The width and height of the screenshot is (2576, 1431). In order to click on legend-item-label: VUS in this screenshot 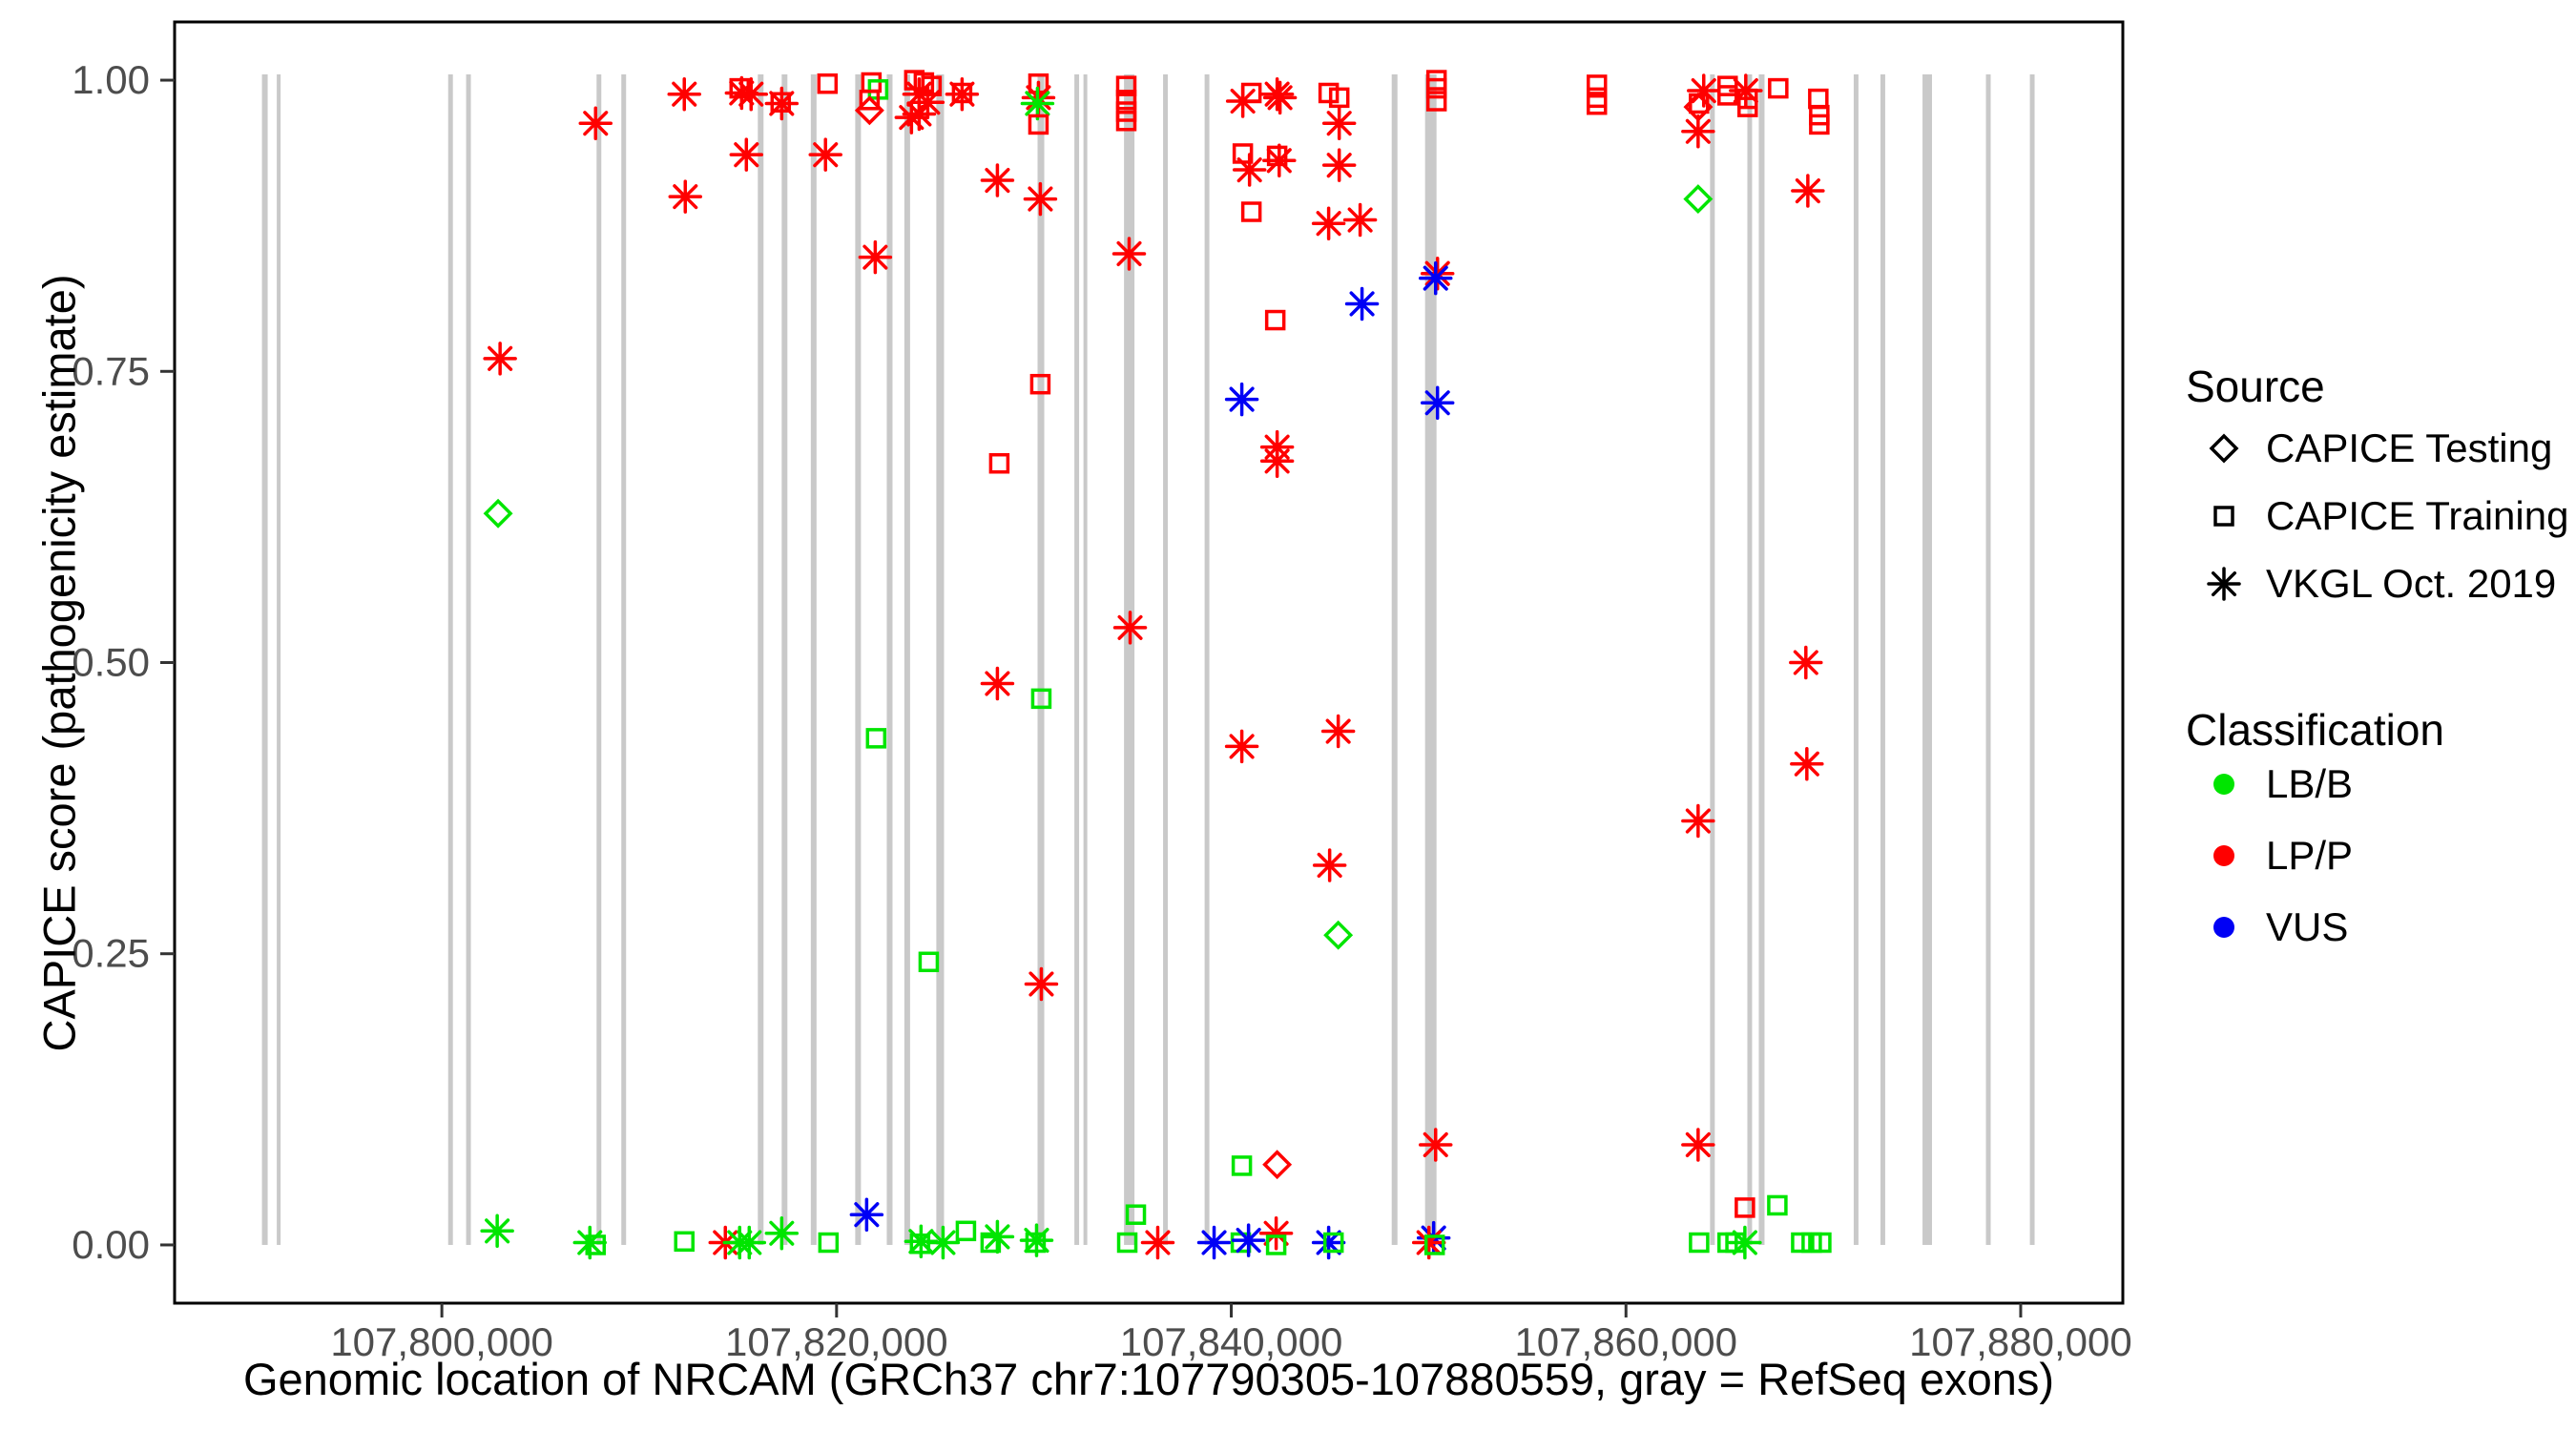, I will do `click(2307, 926)`.